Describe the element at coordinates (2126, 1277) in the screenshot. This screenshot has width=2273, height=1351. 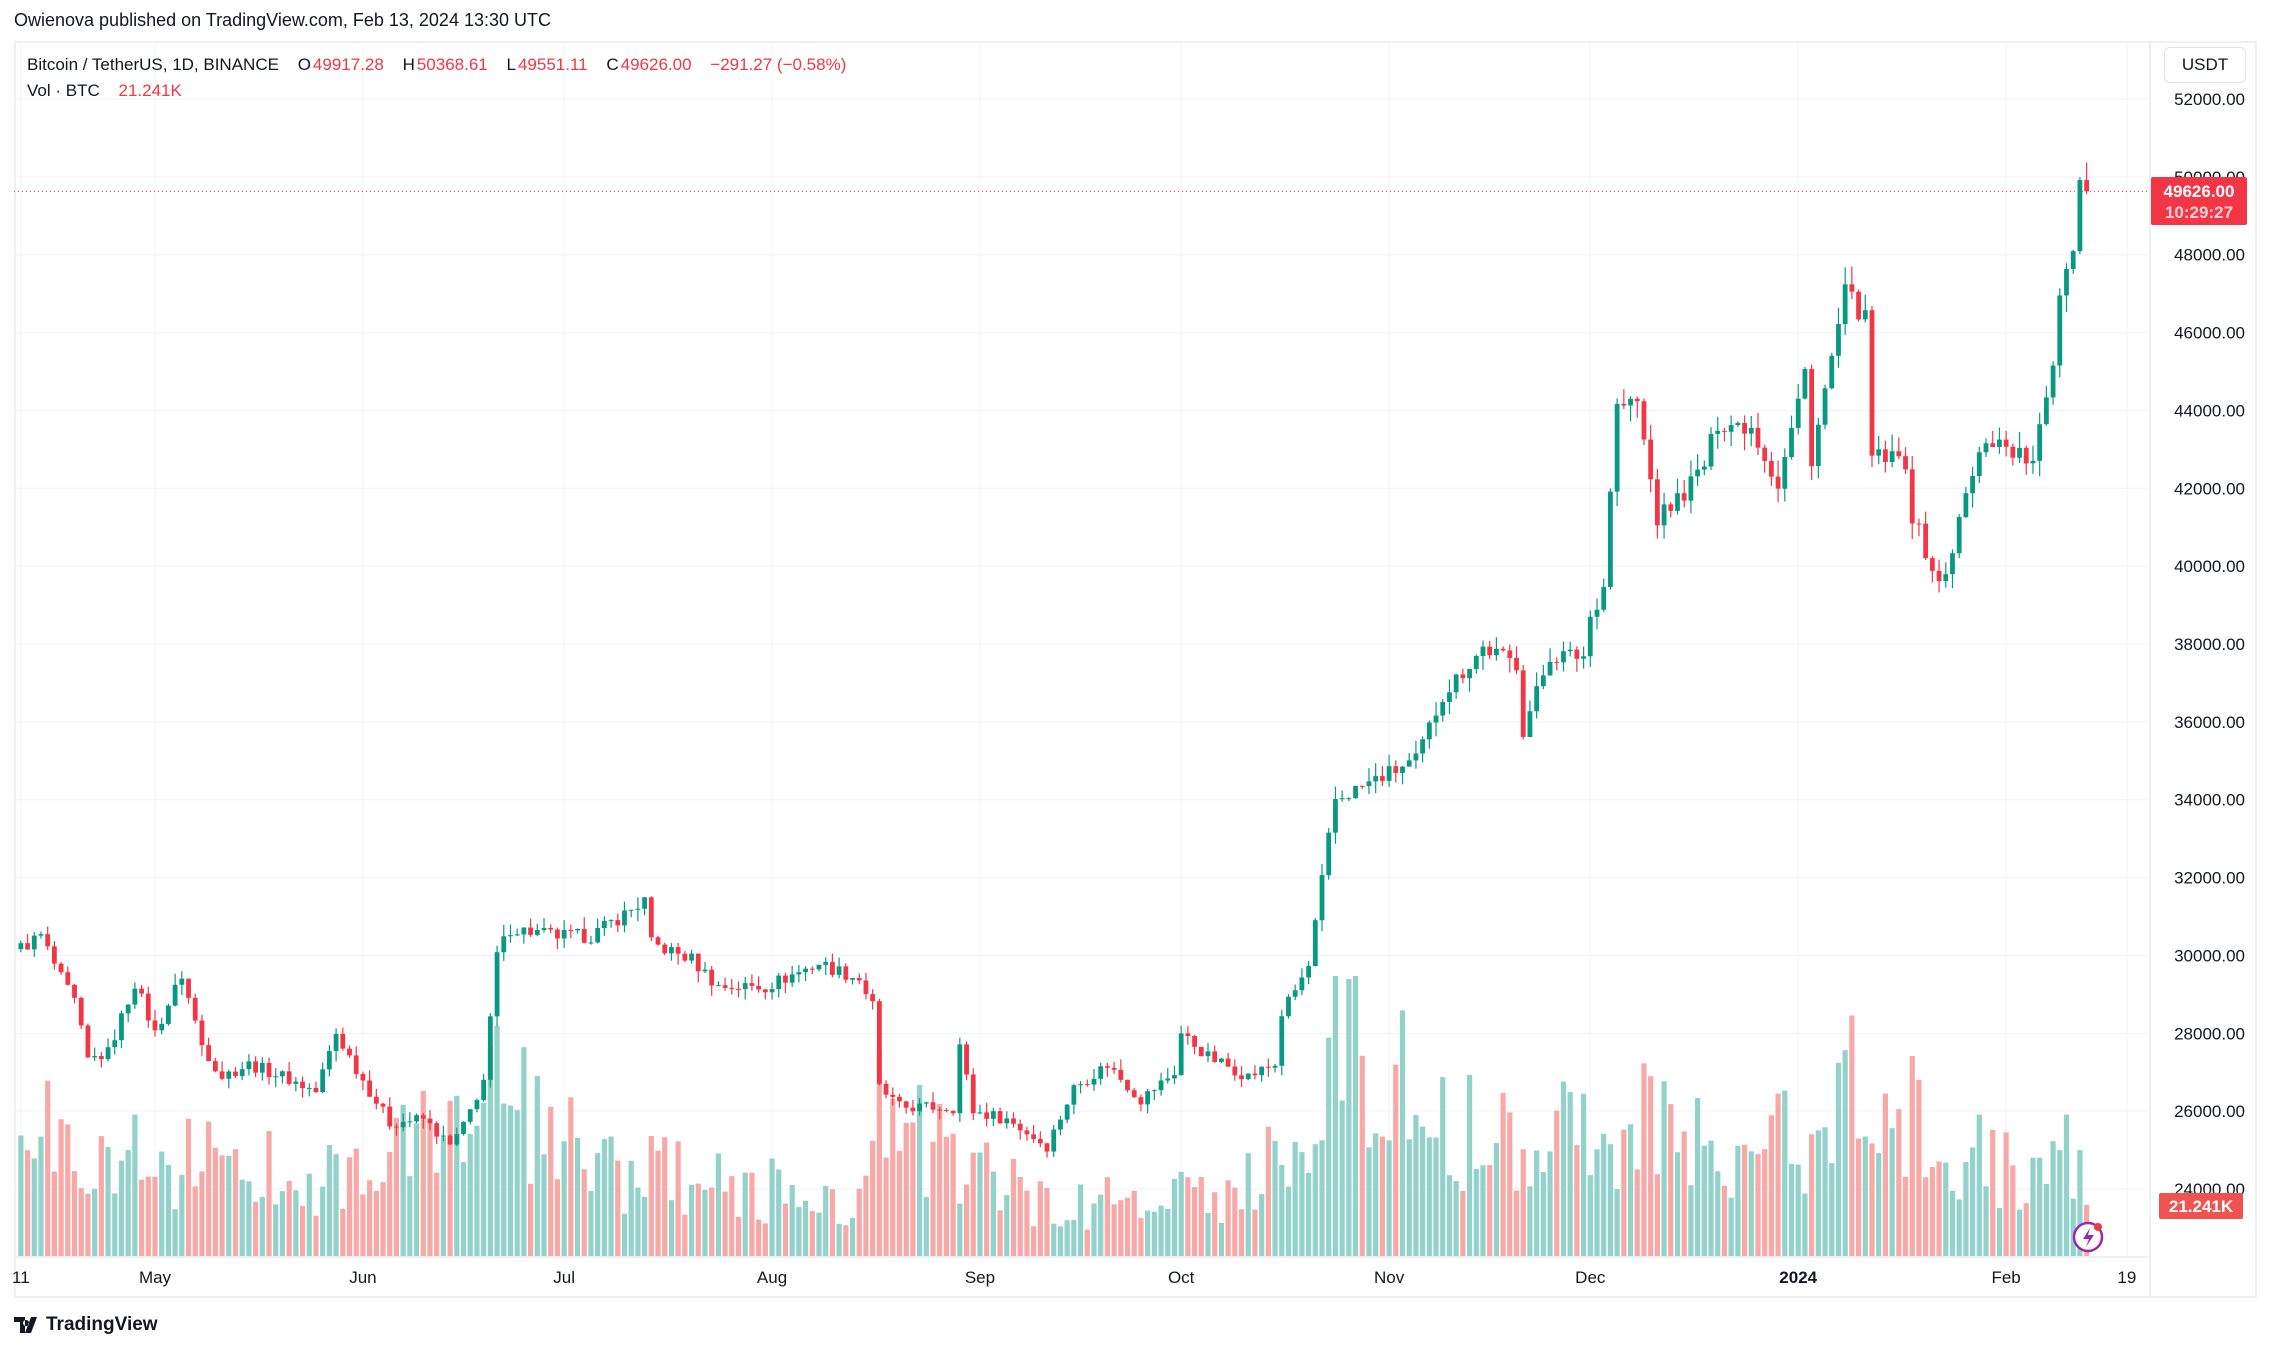
I see `time-tick-label: 19` at that location.